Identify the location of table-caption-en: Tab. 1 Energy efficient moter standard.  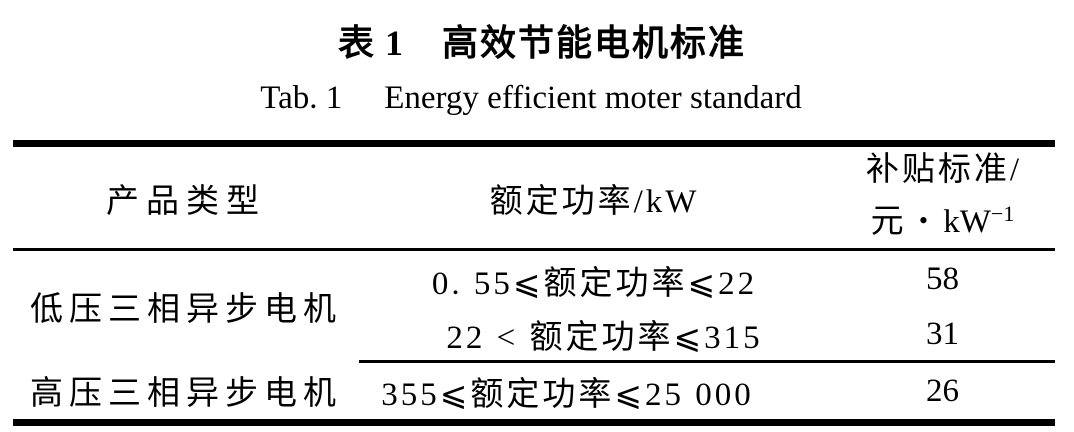
(531, 98).